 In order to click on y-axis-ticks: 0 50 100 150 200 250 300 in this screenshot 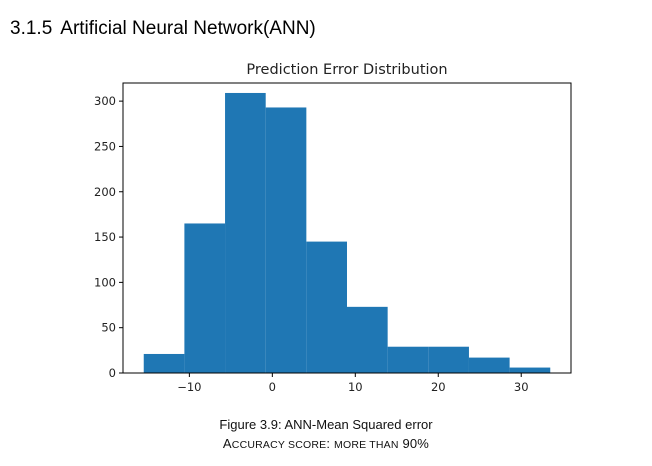, I will do `click(108, 237)`.